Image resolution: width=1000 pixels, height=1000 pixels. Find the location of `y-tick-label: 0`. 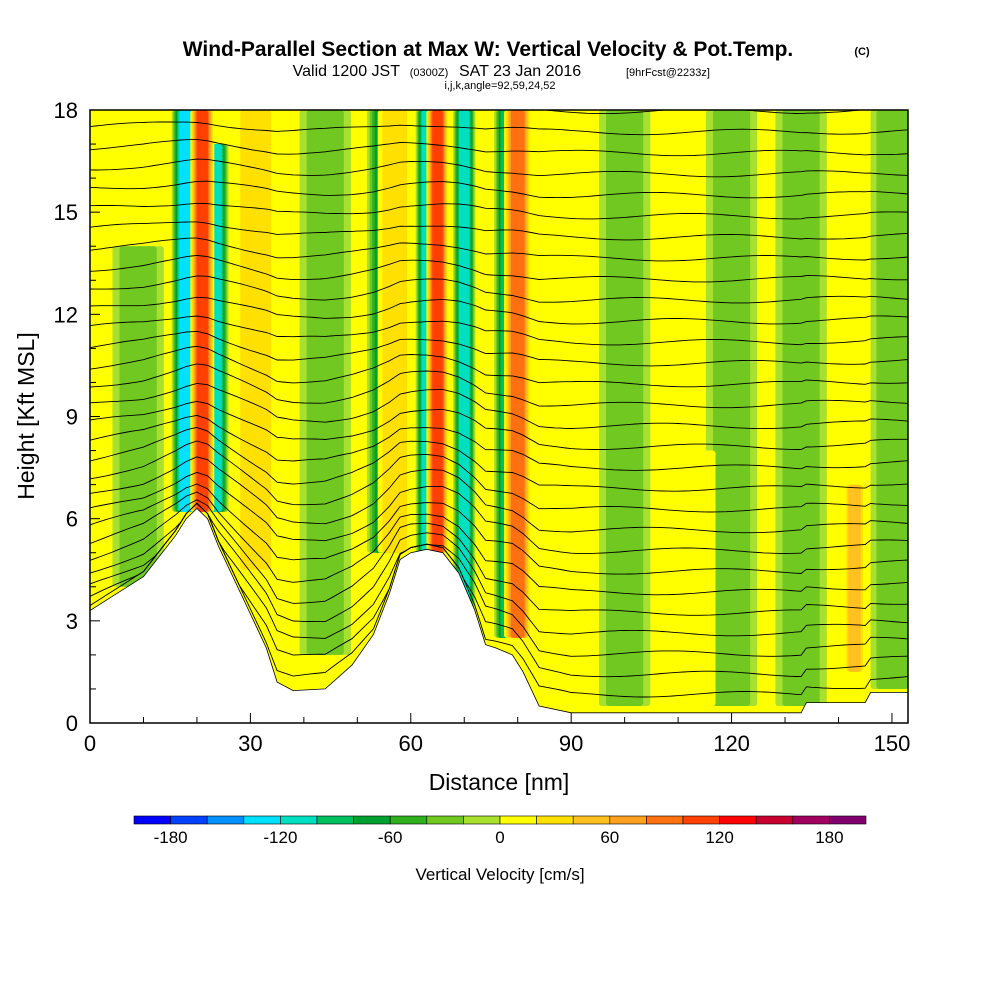

y-tick-label: 0 is located at coordinates (72, 723).